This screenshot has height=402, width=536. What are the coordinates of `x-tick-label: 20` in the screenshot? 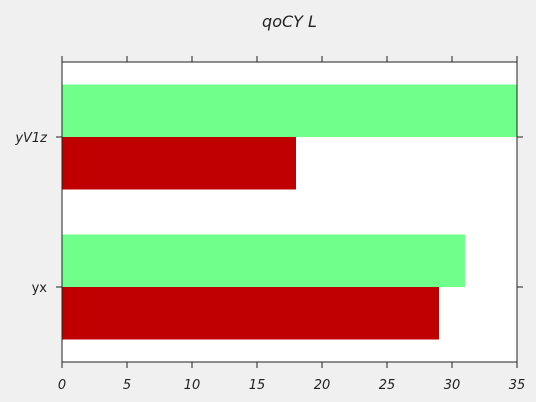 It's located at (322, 385).